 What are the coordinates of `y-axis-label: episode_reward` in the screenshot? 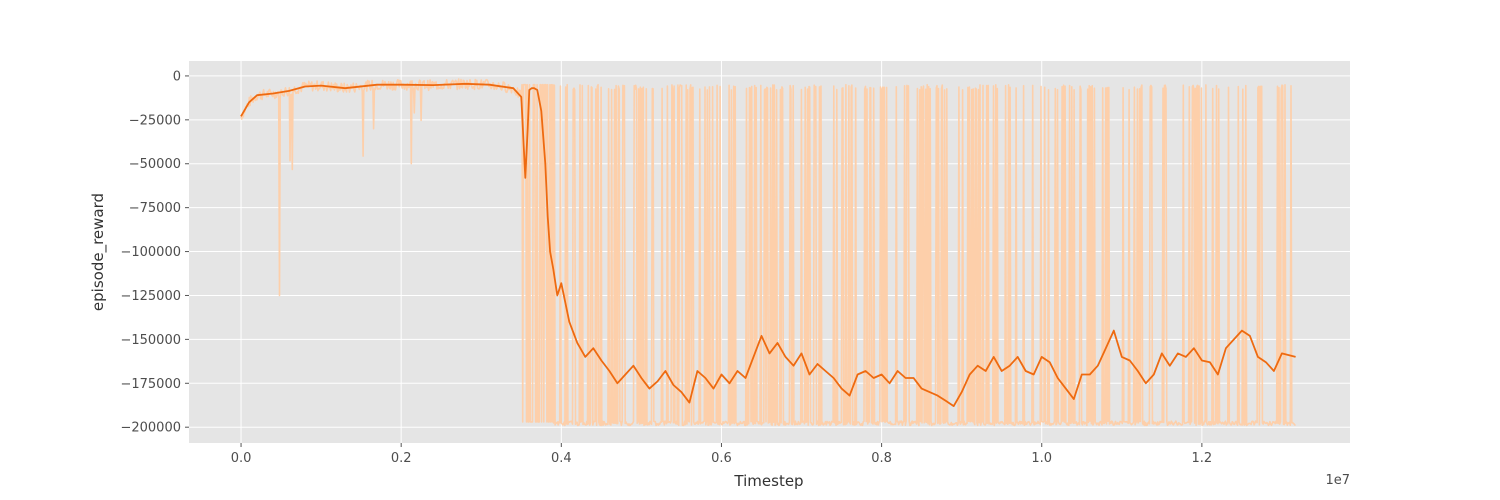 It's located at (98, 252).